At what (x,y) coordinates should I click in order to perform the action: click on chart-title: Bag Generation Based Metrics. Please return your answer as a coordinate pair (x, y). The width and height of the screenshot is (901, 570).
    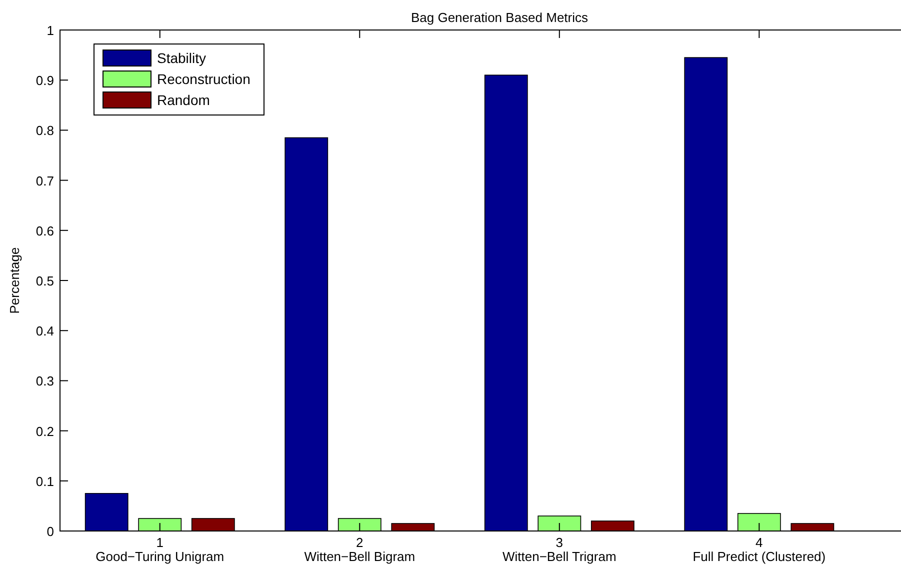
    Looking at the image, I should click on (499, 17).